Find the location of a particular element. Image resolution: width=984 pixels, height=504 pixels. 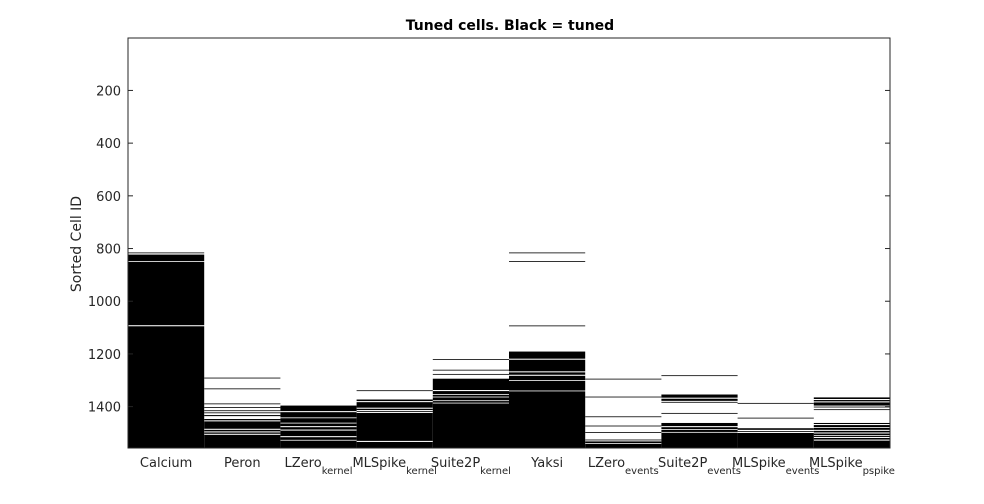

x-tick-label: LZeroevents is located at coordinates (623, 466).